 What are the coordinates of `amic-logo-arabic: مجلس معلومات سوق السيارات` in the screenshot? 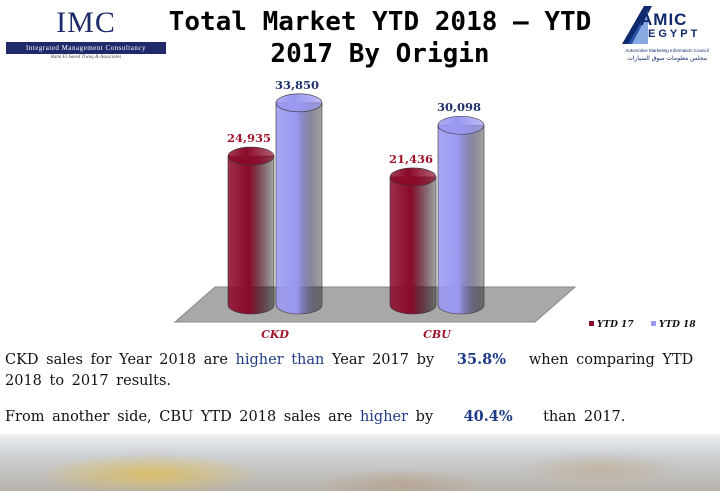 It's located at (667, 58).